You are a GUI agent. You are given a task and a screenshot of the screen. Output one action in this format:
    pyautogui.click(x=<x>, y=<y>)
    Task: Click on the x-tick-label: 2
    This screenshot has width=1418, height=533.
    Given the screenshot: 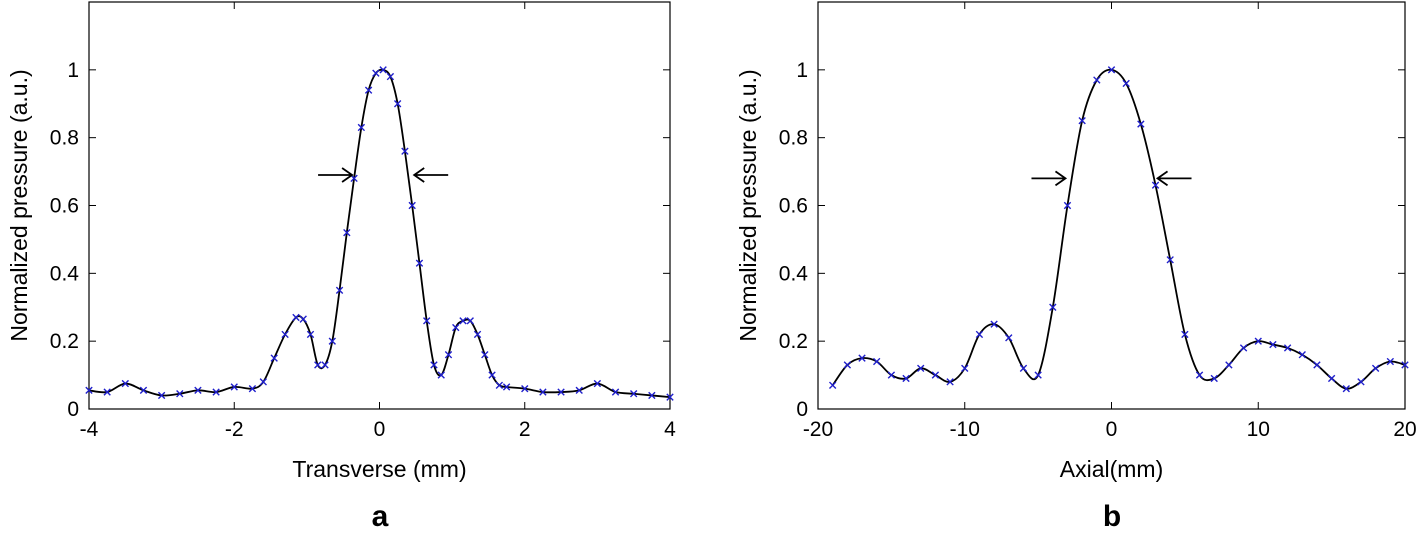 What is the action you would take?
    pyautogui.click(x=525, y=429)
    